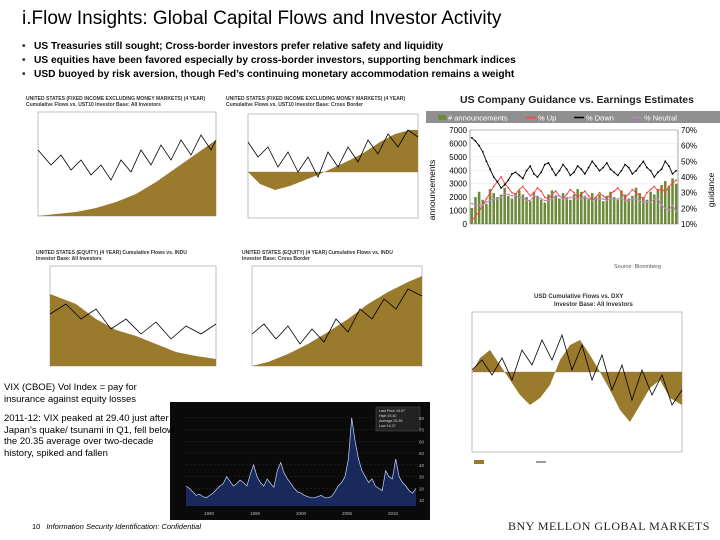  What do you see at coordinates (422, 465) in the screenshot?
I see `vix-y-tick: 40` at bounding box center [422, 465].